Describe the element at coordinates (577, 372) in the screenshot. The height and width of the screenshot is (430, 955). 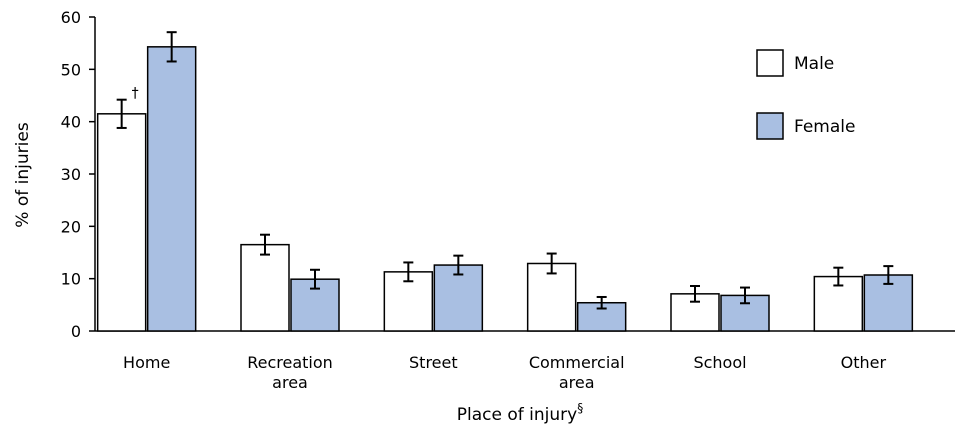
I see `category-label: Commercial area` at that location.